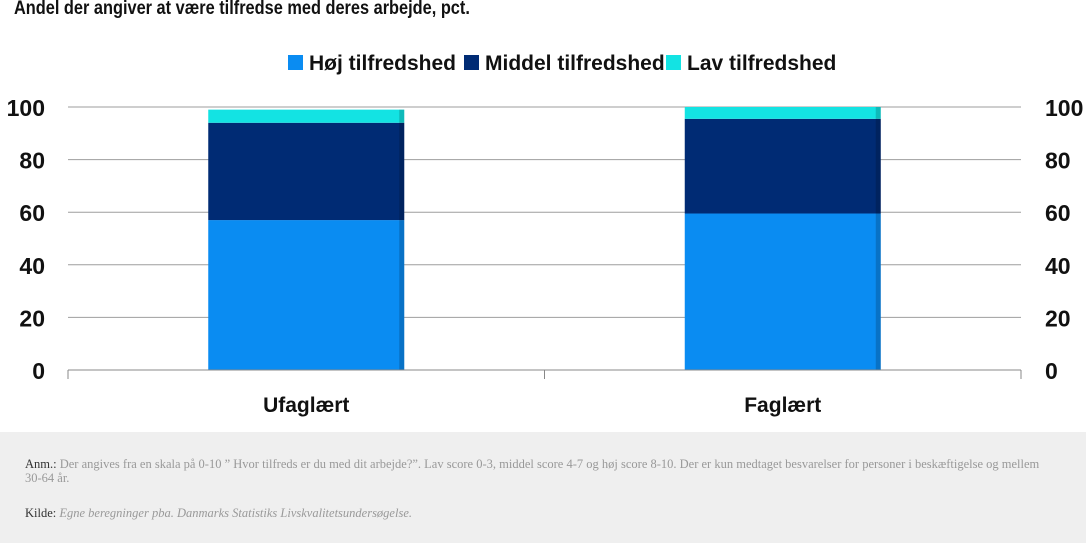 Image resolution: width=1086 pixels, height=543 pixels. What do you see at coordinates (32, 266) in the screenshot?
I see `y-tick-label-left: 40` at bounding box center [32, 266].